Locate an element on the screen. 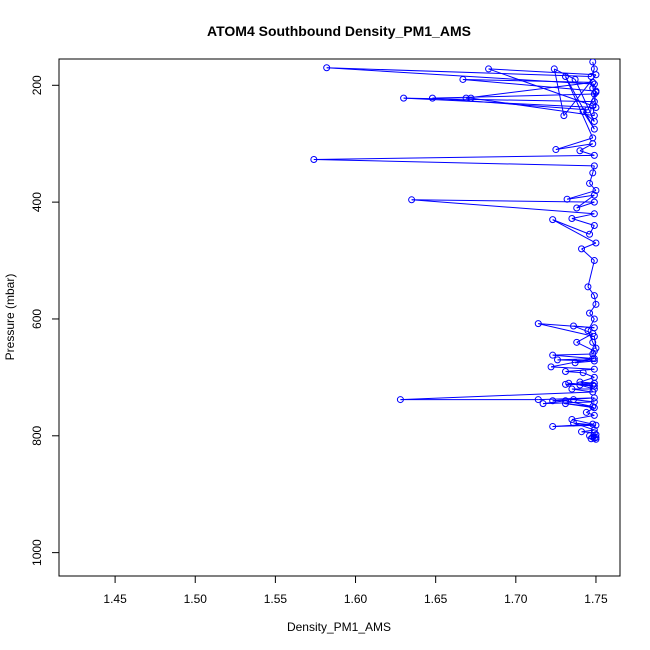 This screenshot has height=650, width=650. x-tick-label: 1.50 is located at coordinates (196, 599).